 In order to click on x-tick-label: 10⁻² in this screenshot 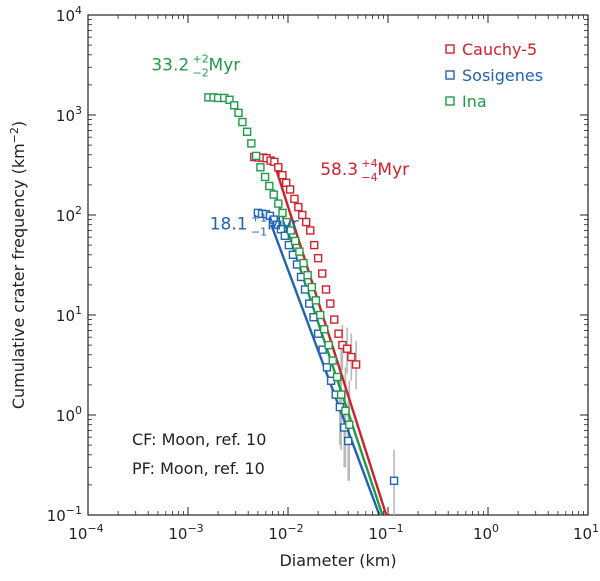, I will do `click(285, 532)`.